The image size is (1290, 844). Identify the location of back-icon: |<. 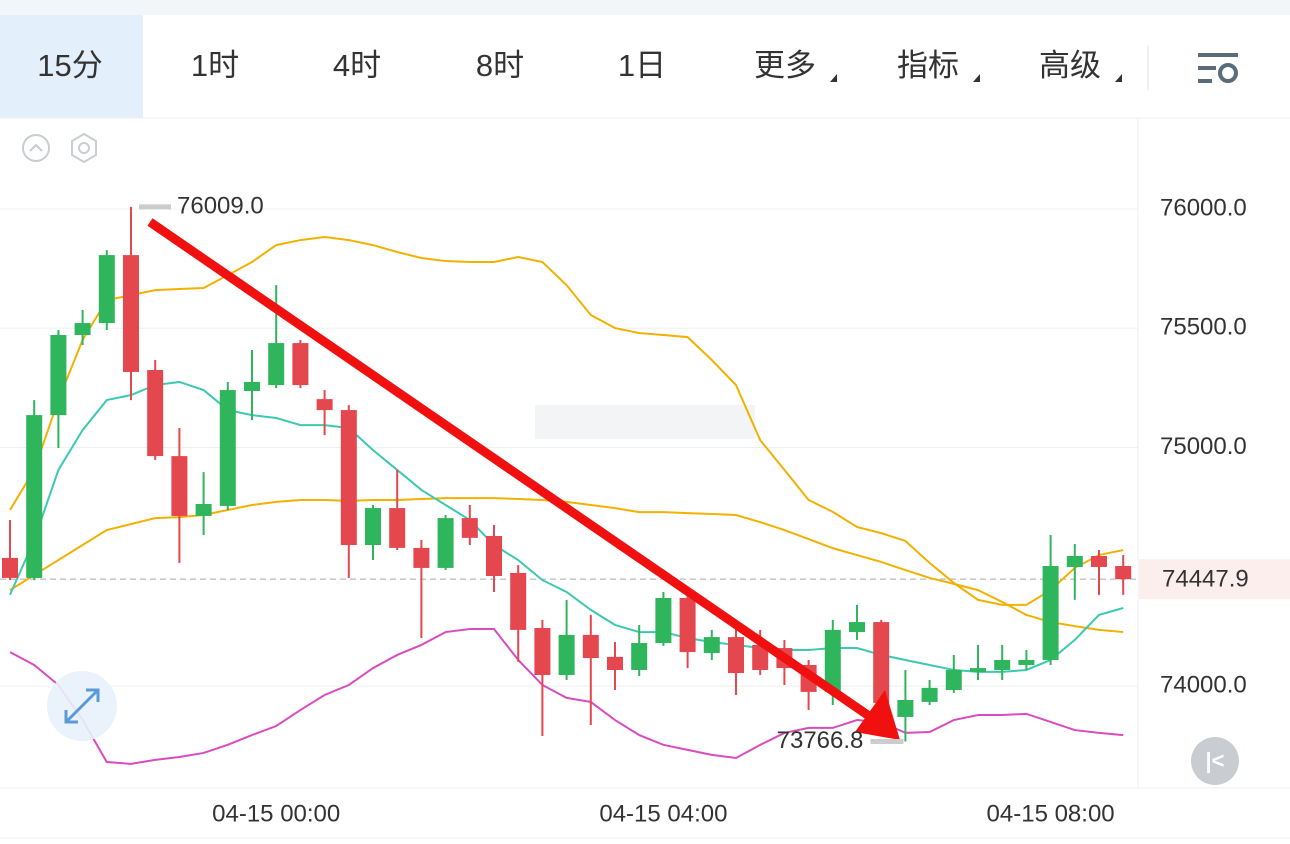
(1214, 760).